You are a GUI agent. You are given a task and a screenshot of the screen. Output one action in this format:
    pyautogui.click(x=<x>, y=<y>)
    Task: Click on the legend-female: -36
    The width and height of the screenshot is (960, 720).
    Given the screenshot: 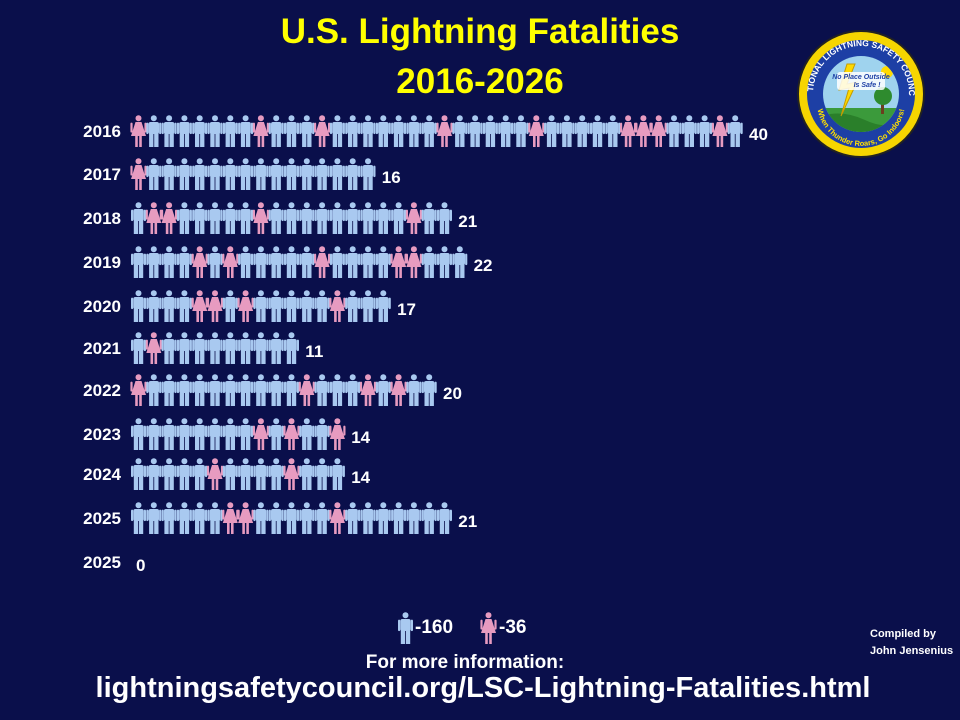 What is the action you would take?
    pyautogui.click(x=503, y=628)
    